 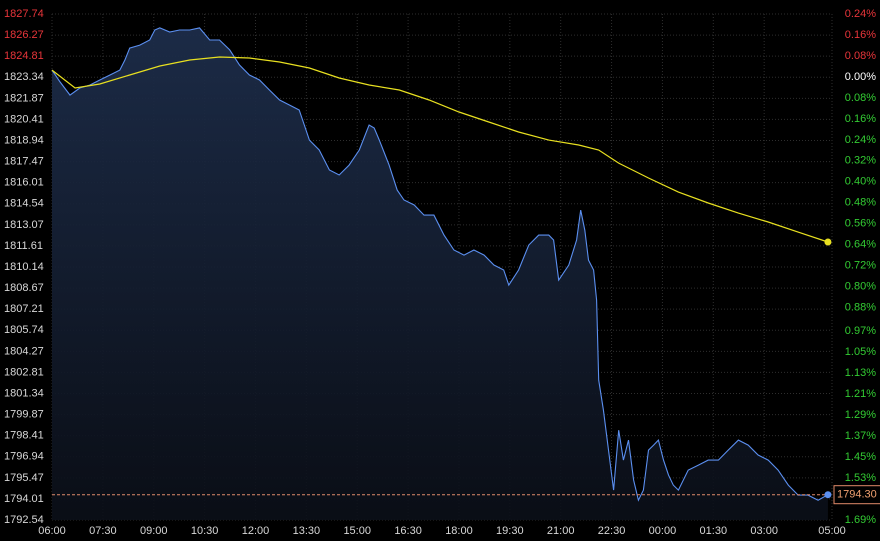 I want to click on x-tick-label: 18:00, so click(x=459, y=531).